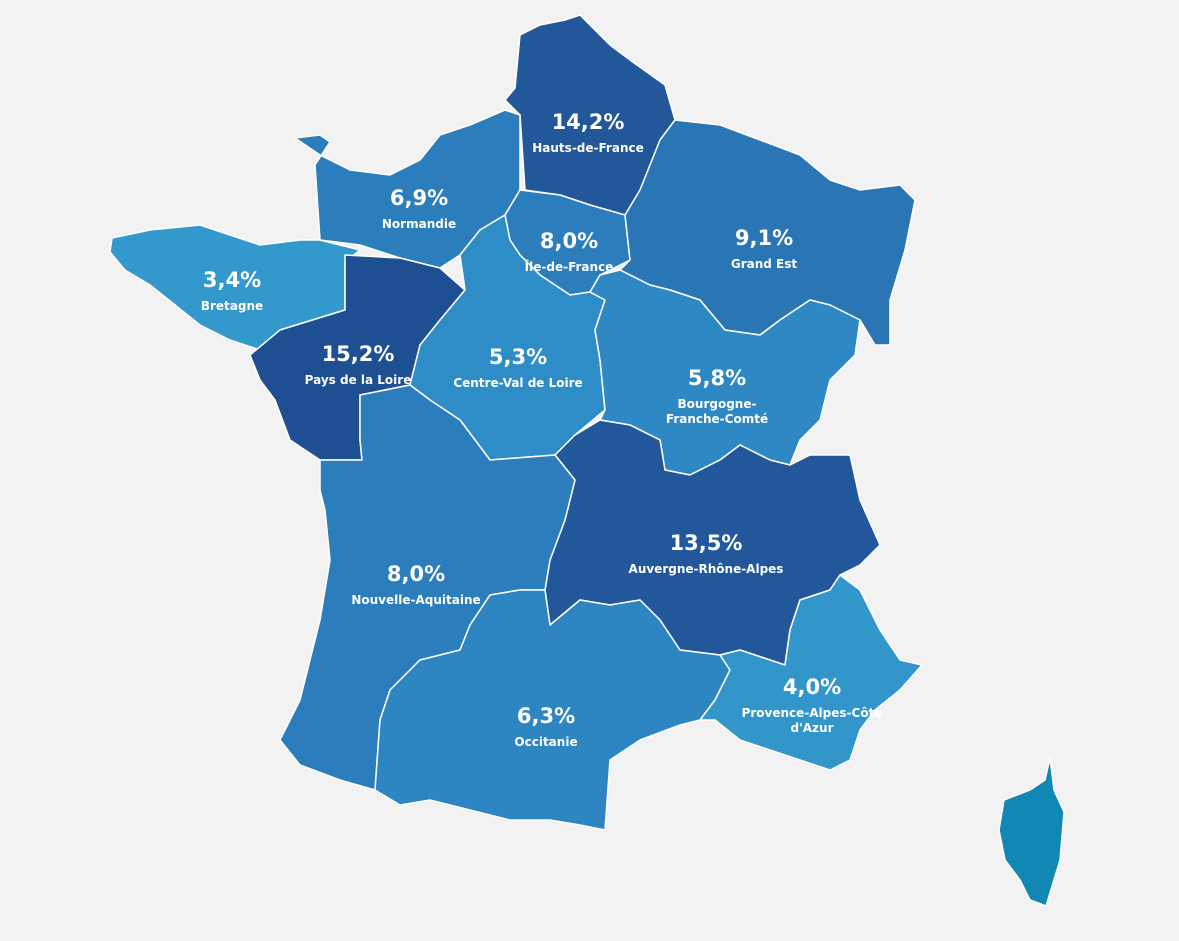  What do you see at coordinates (419, 224) in the screenshot?
I see `region-name: Normandie` at bounding box center [419, 224].